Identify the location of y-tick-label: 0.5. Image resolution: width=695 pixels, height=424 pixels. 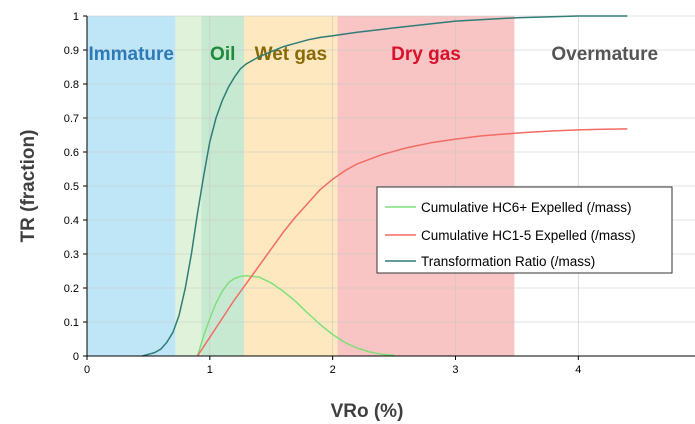
(71, 187).